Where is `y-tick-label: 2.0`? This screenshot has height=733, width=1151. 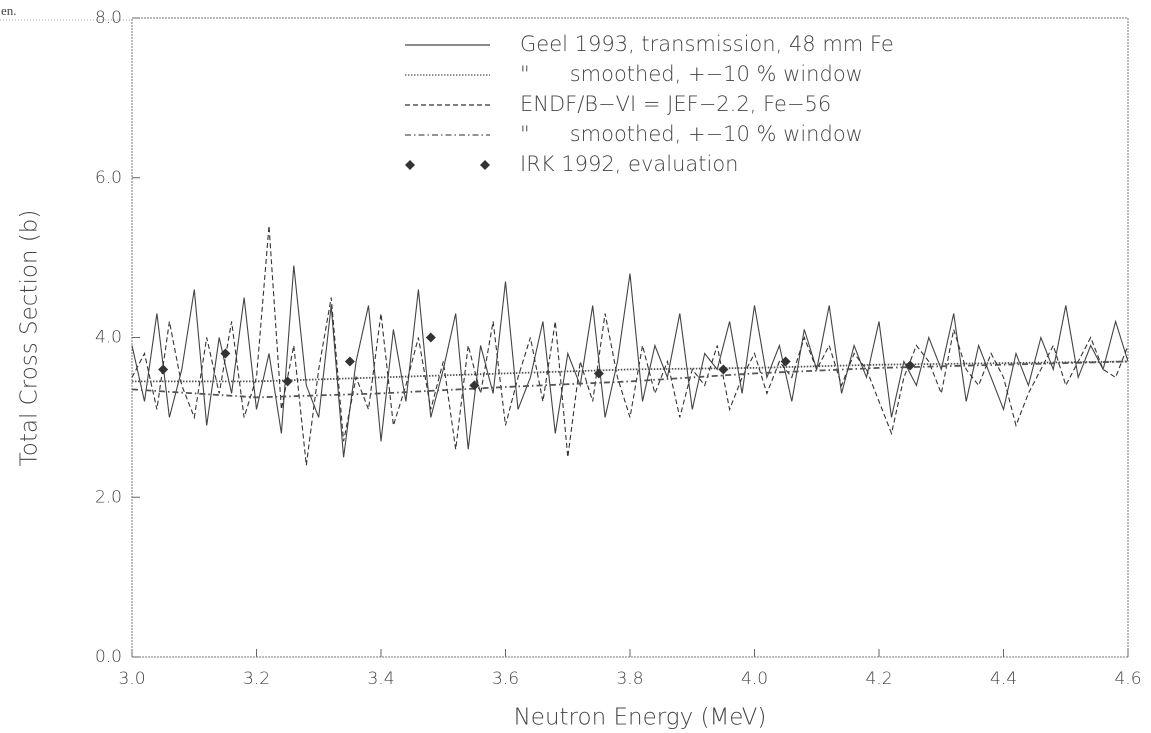 y-tick-label: 2.0 is located at coordinates (108, 497).